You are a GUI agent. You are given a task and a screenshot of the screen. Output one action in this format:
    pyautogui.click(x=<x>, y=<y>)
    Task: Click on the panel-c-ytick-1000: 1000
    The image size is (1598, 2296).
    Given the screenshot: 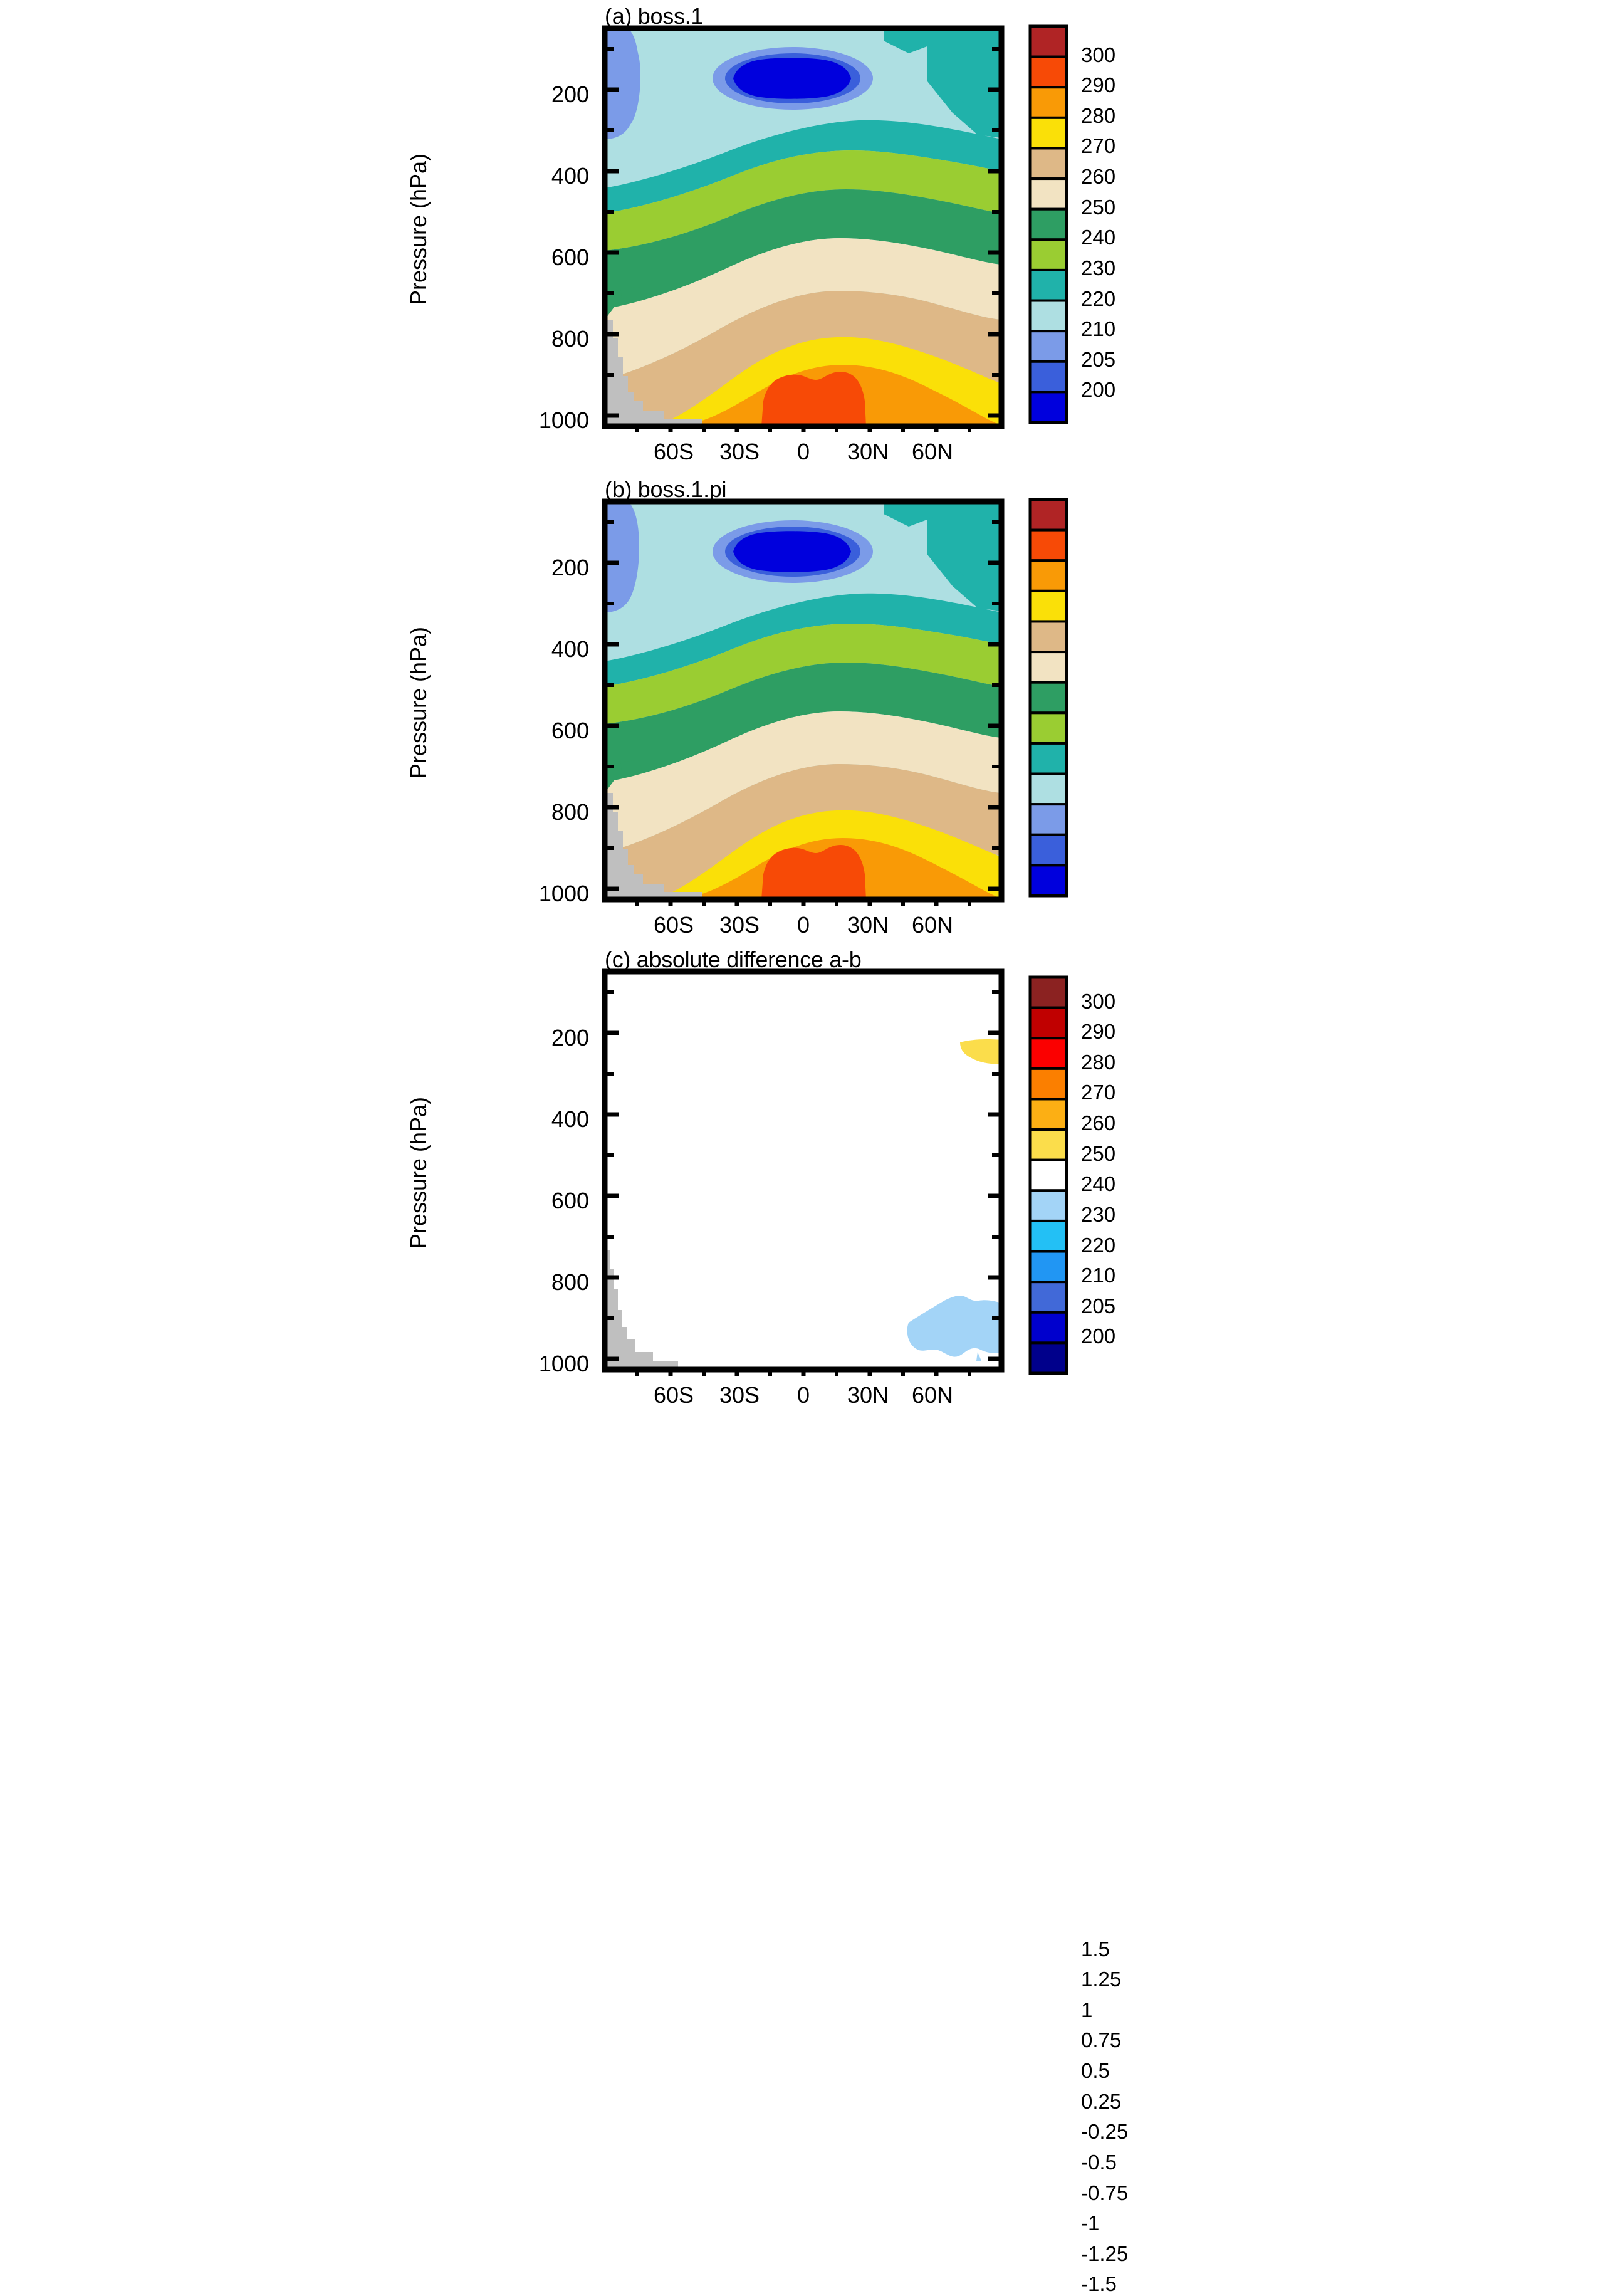 What is the action you would take?
    pyautogui.click(x=563, y=1363)
    